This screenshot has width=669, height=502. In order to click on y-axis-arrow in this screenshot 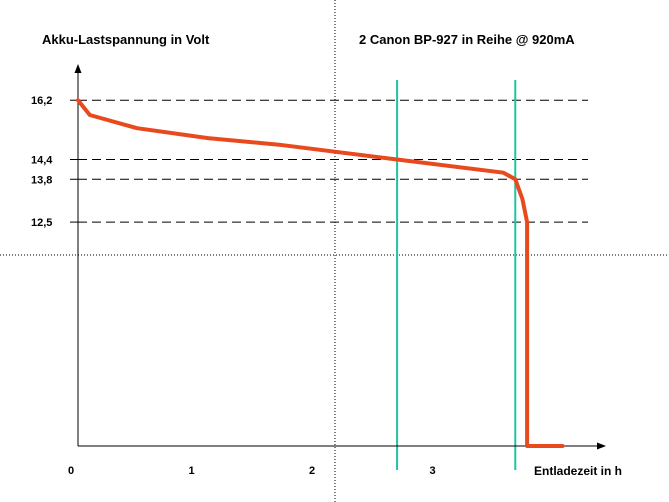, I will do `click(78, 68)`.